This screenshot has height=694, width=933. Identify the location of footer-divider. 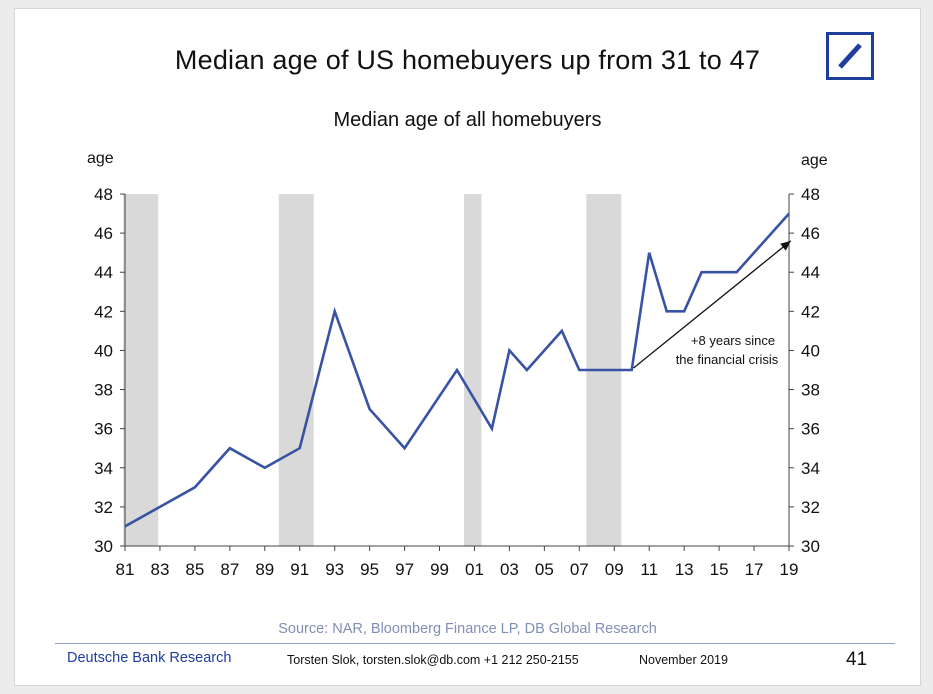
(475, 643).